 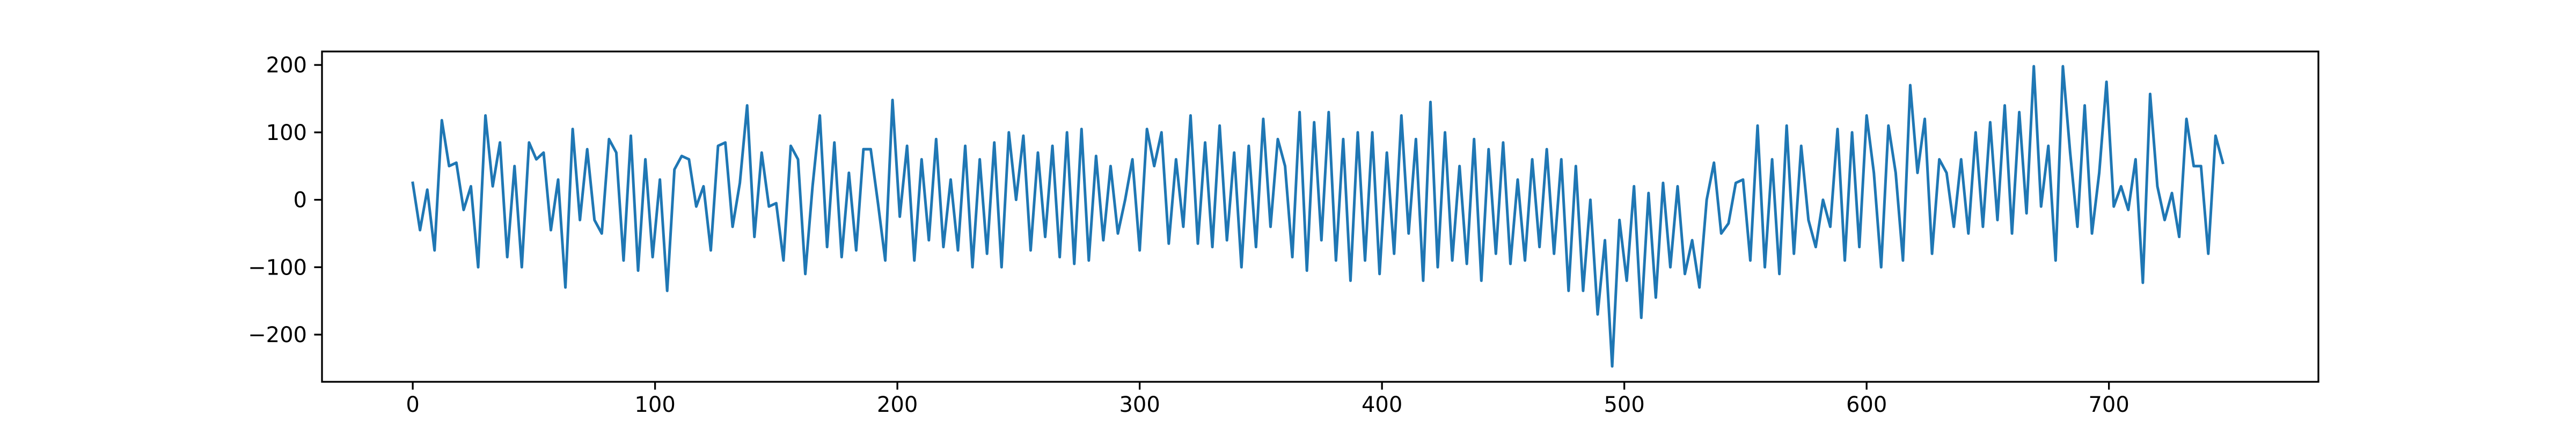 I want to click on y-tick-label: 0, so click(x=300, y=200).